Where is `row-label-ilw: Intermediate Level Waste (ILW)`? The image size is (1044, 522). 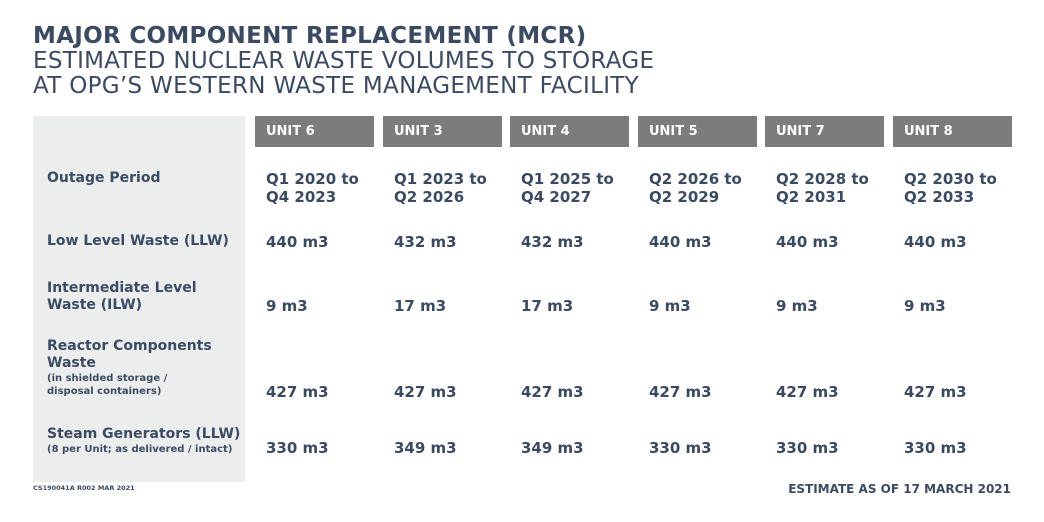
row-label-ilw: Intermediate Level Waste (ILW) is located at coordinates (122, 297).